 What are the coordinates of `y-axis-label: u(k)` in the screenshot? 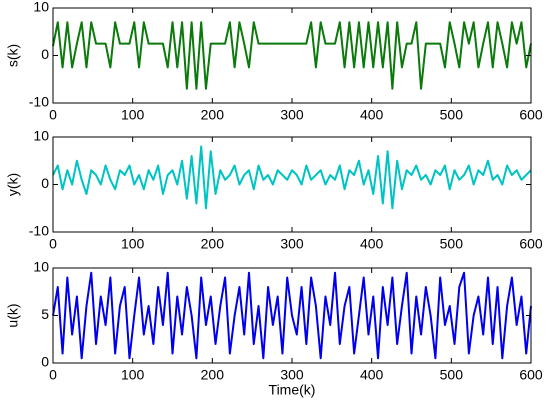 It's located at (13, 315).